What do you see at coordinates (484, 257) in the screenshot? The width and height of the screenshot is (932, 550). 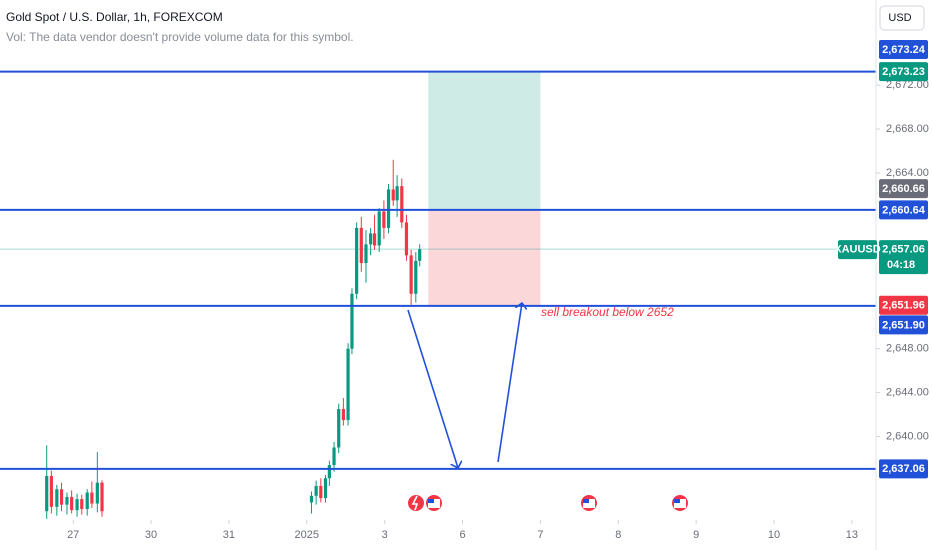 I see `stop-zone` at bounding box center [484, 257].